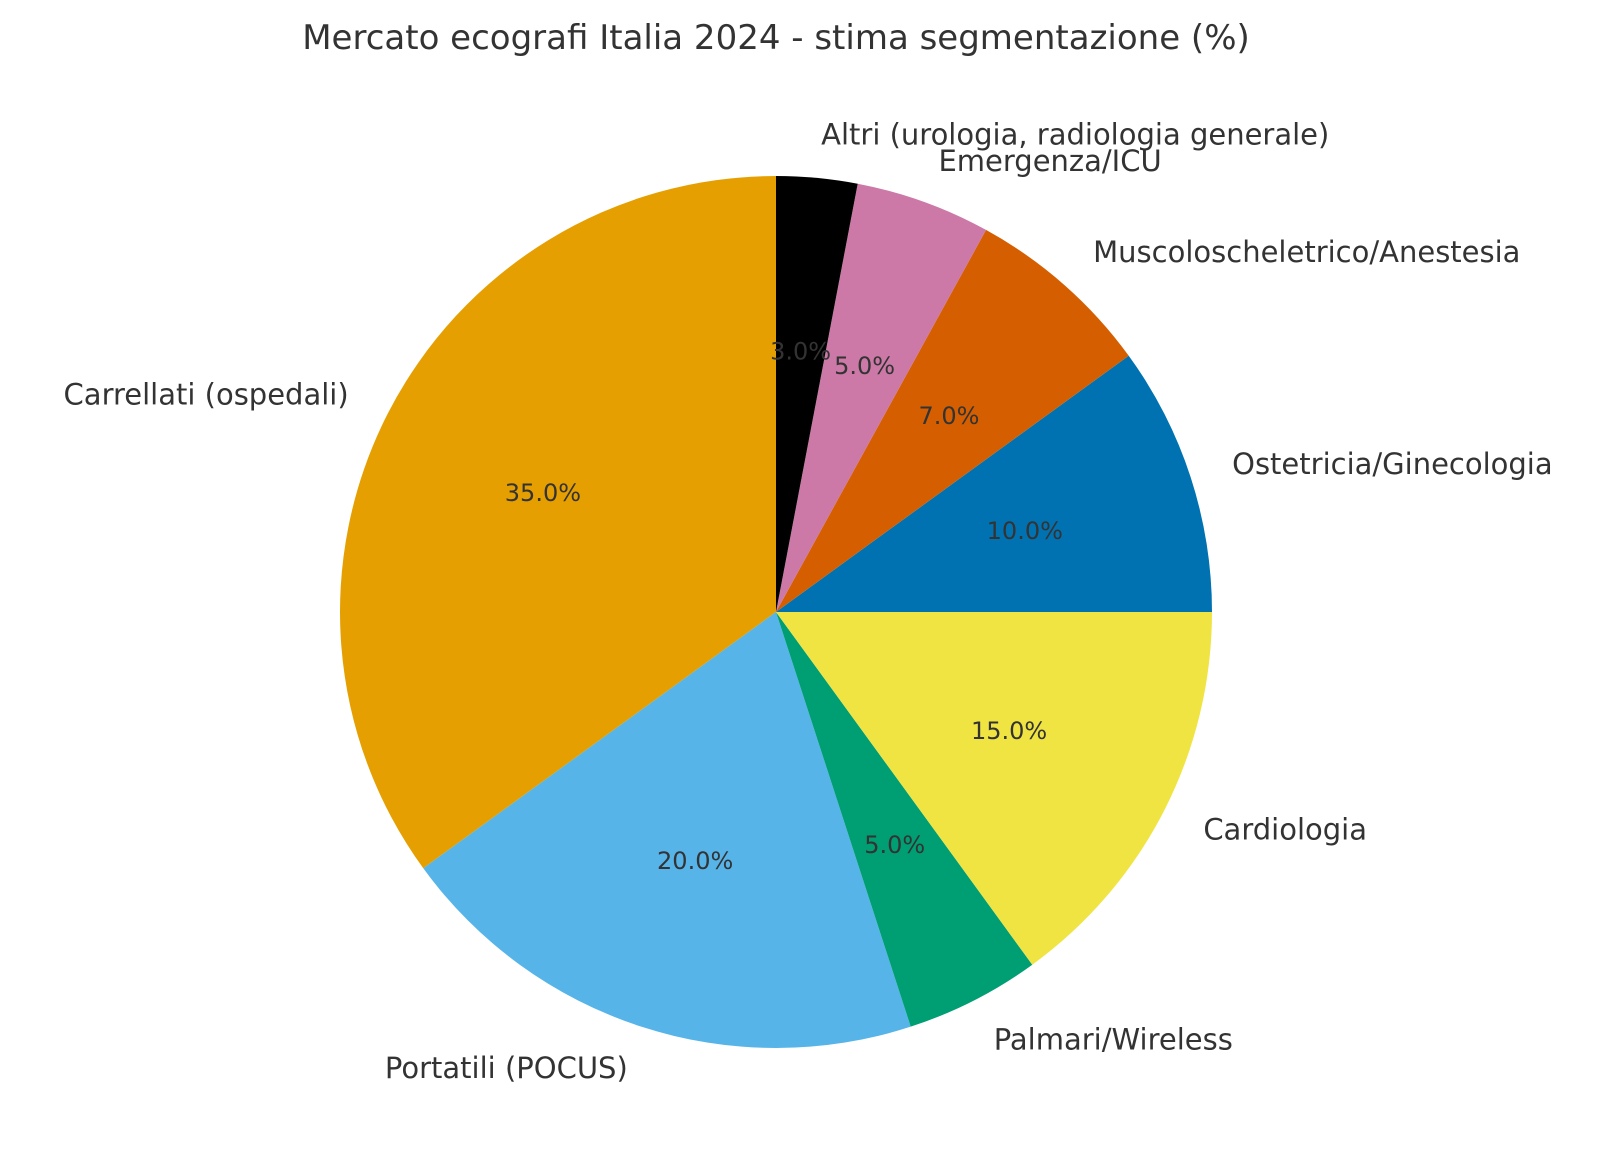 The height and width of the screenshot is (1171, 1615). Describe the element at coordinates (506, 1068) in the screenshot. I see `slice-label: Portatili (POCUS)` at that location.